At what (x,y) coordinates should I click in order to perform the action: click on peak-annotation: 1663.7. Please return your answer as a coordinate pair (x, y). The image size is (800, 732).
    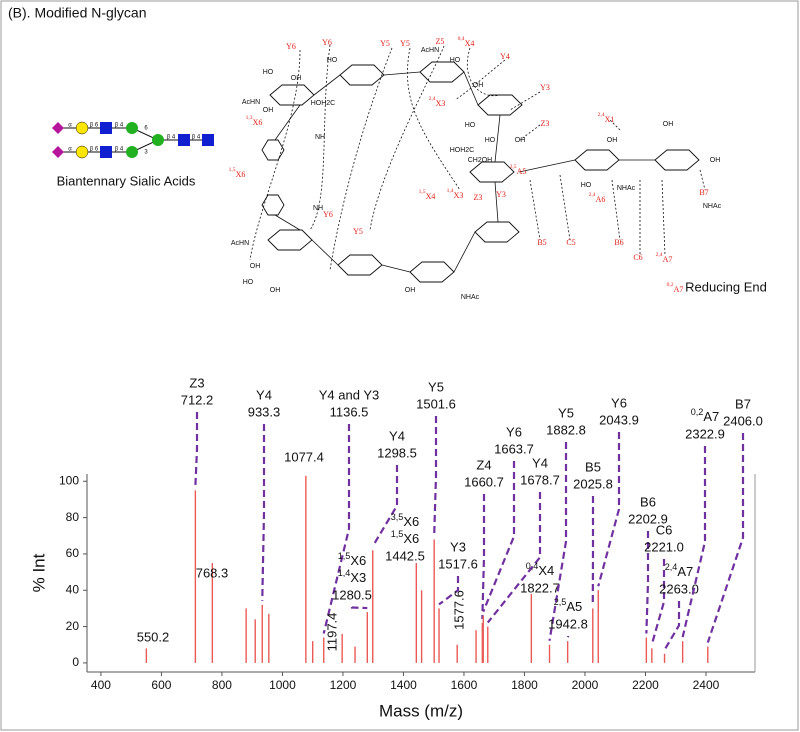
    Looking at the image, I should click on (514, 448).